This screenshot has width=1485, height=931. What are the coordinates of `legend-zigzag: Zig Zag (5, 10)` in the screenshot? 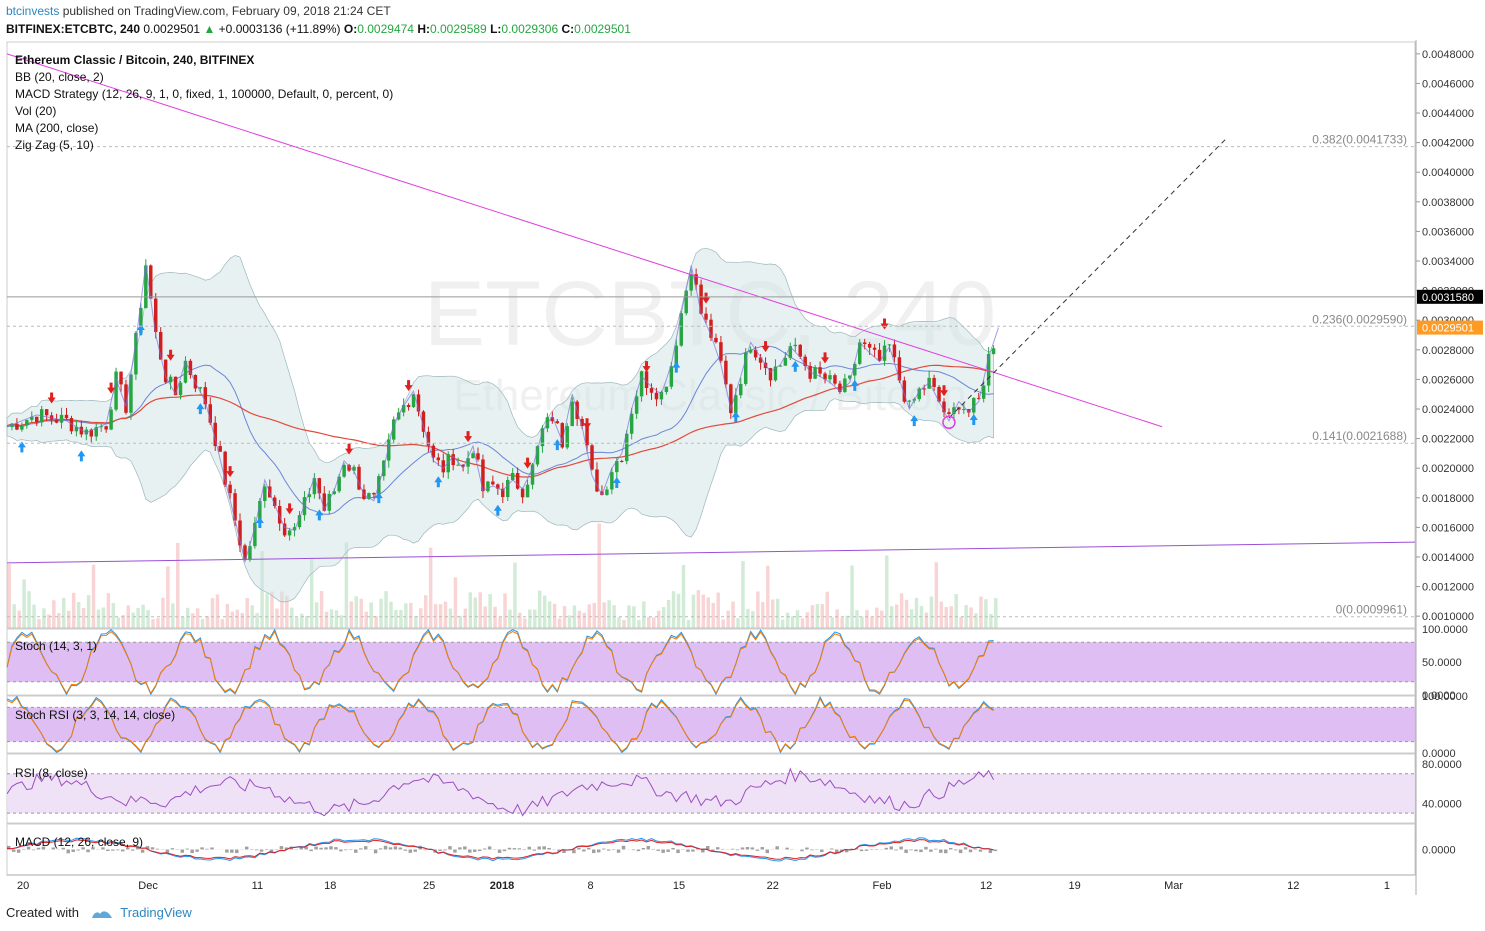 It's located at (54, 145).